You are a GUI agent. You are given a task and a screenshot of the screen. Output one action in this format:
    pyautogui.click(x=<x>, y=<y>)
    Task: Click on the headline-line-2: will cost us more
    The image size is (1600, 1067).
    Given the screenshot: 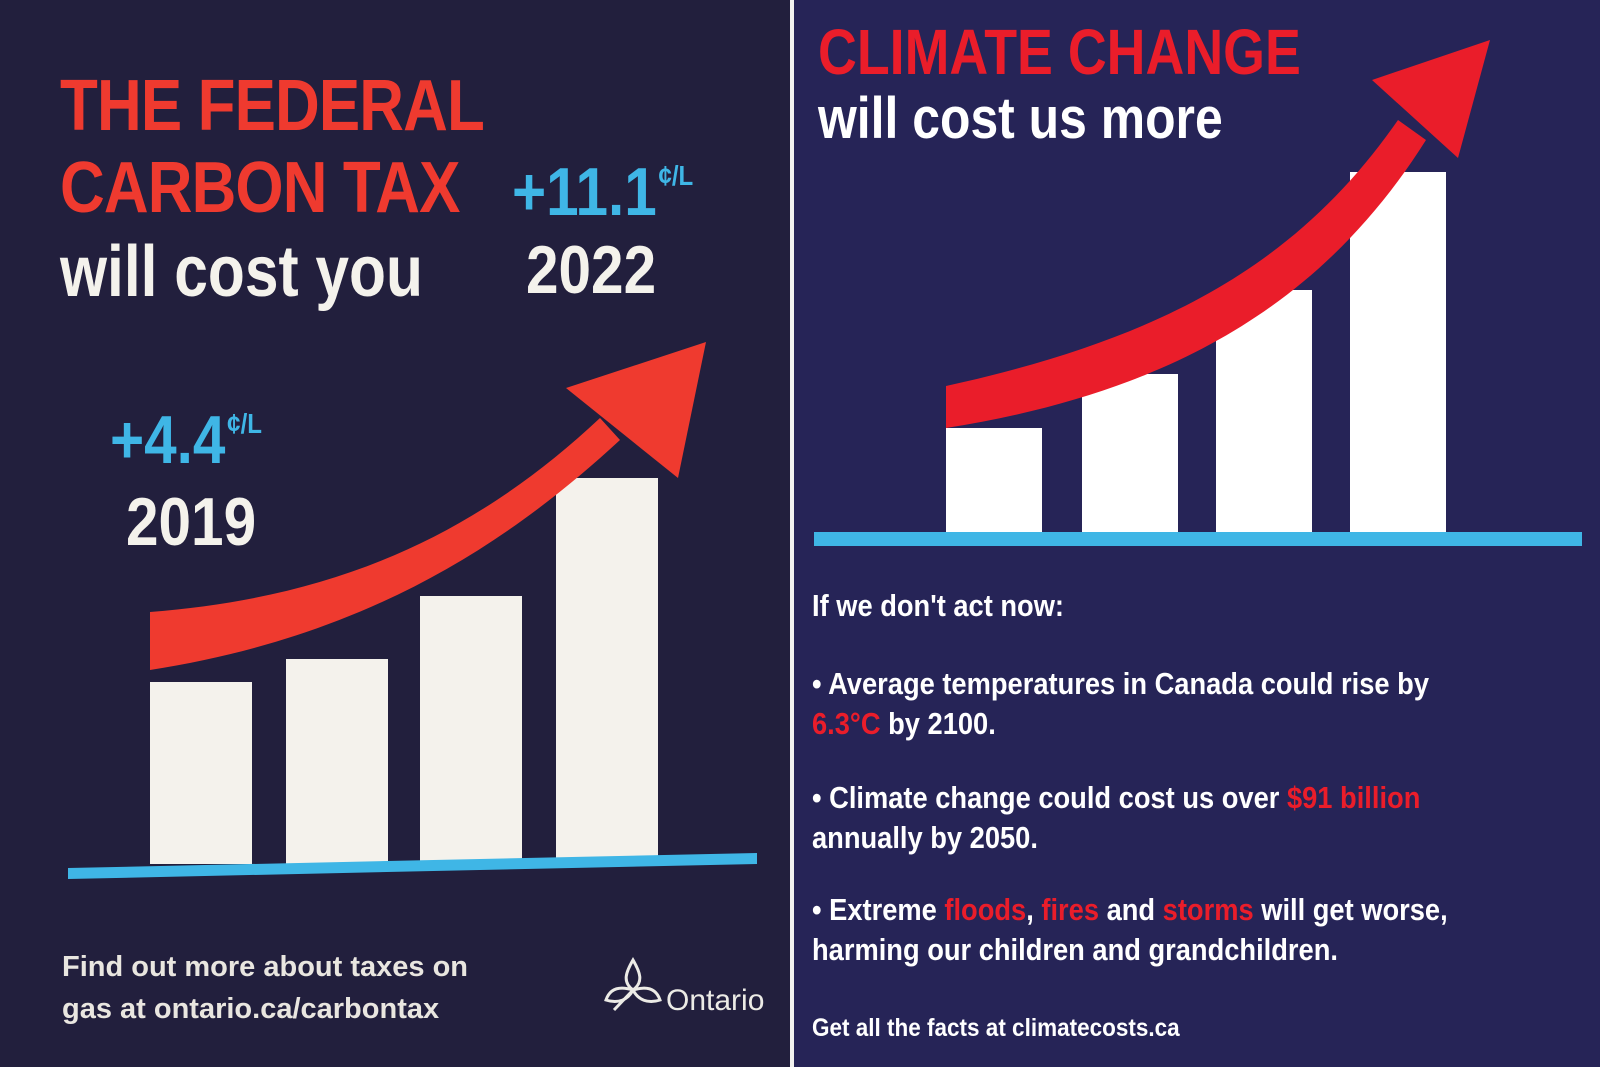 What is the action you would take?
    pyautogui.click(x=1020, y=118)
    